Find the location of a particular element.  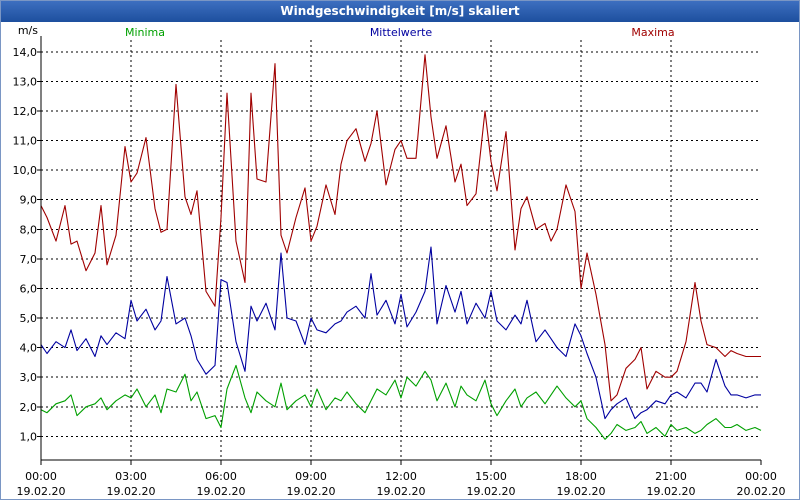

y-tick-label: 11,0 is located at coordinates (25, 141).